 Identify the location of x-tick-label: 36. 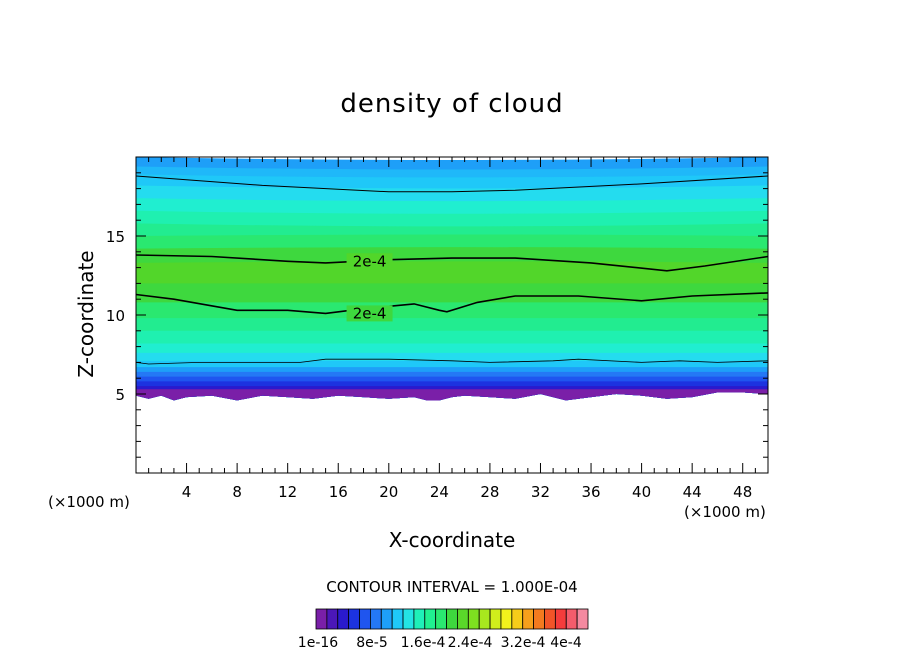
(590, 492).